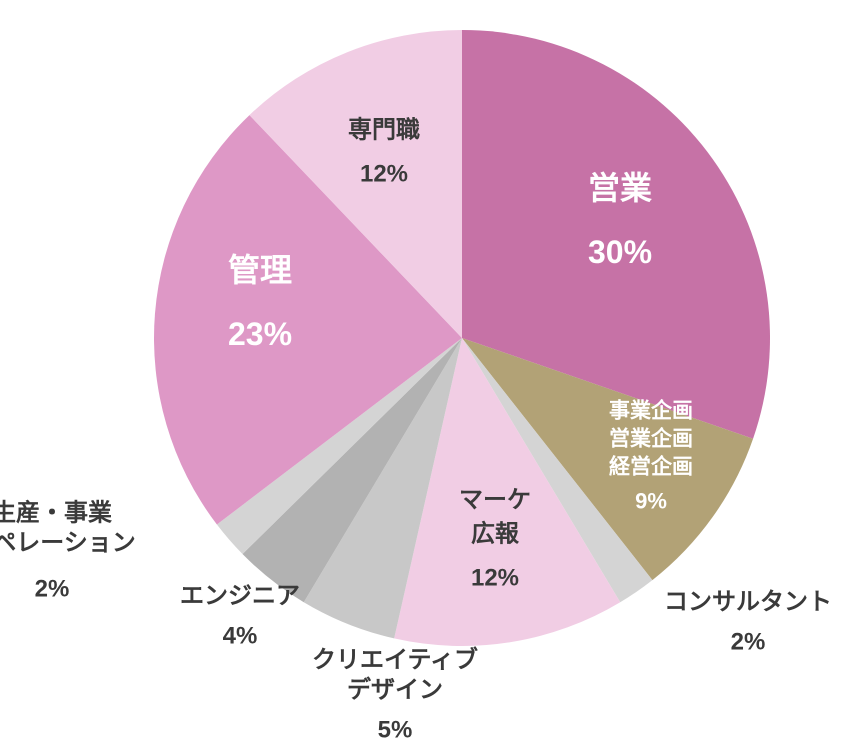 The image size is (868, 744). What do you see at coordinates (68, 543) in the screenshot?
I see `slice-label: オペレーション` at bounding box center [68, 543].